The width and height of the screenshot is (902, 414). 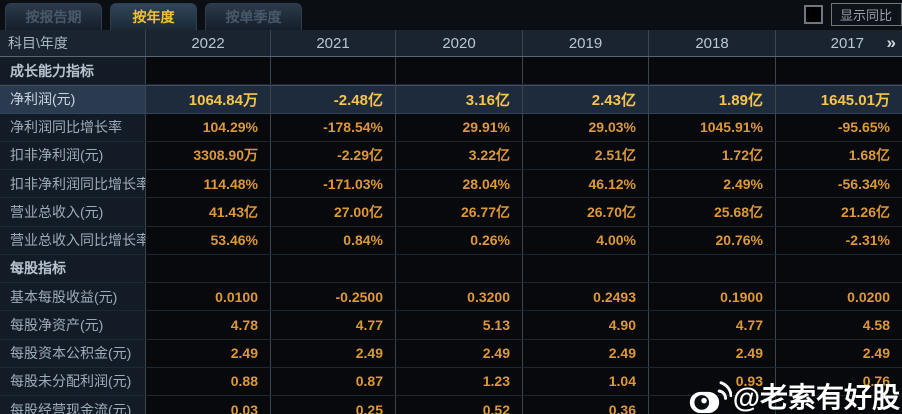 I want to click on row-label: 扣非净利润同比增长率, so click(x=72, y=184).